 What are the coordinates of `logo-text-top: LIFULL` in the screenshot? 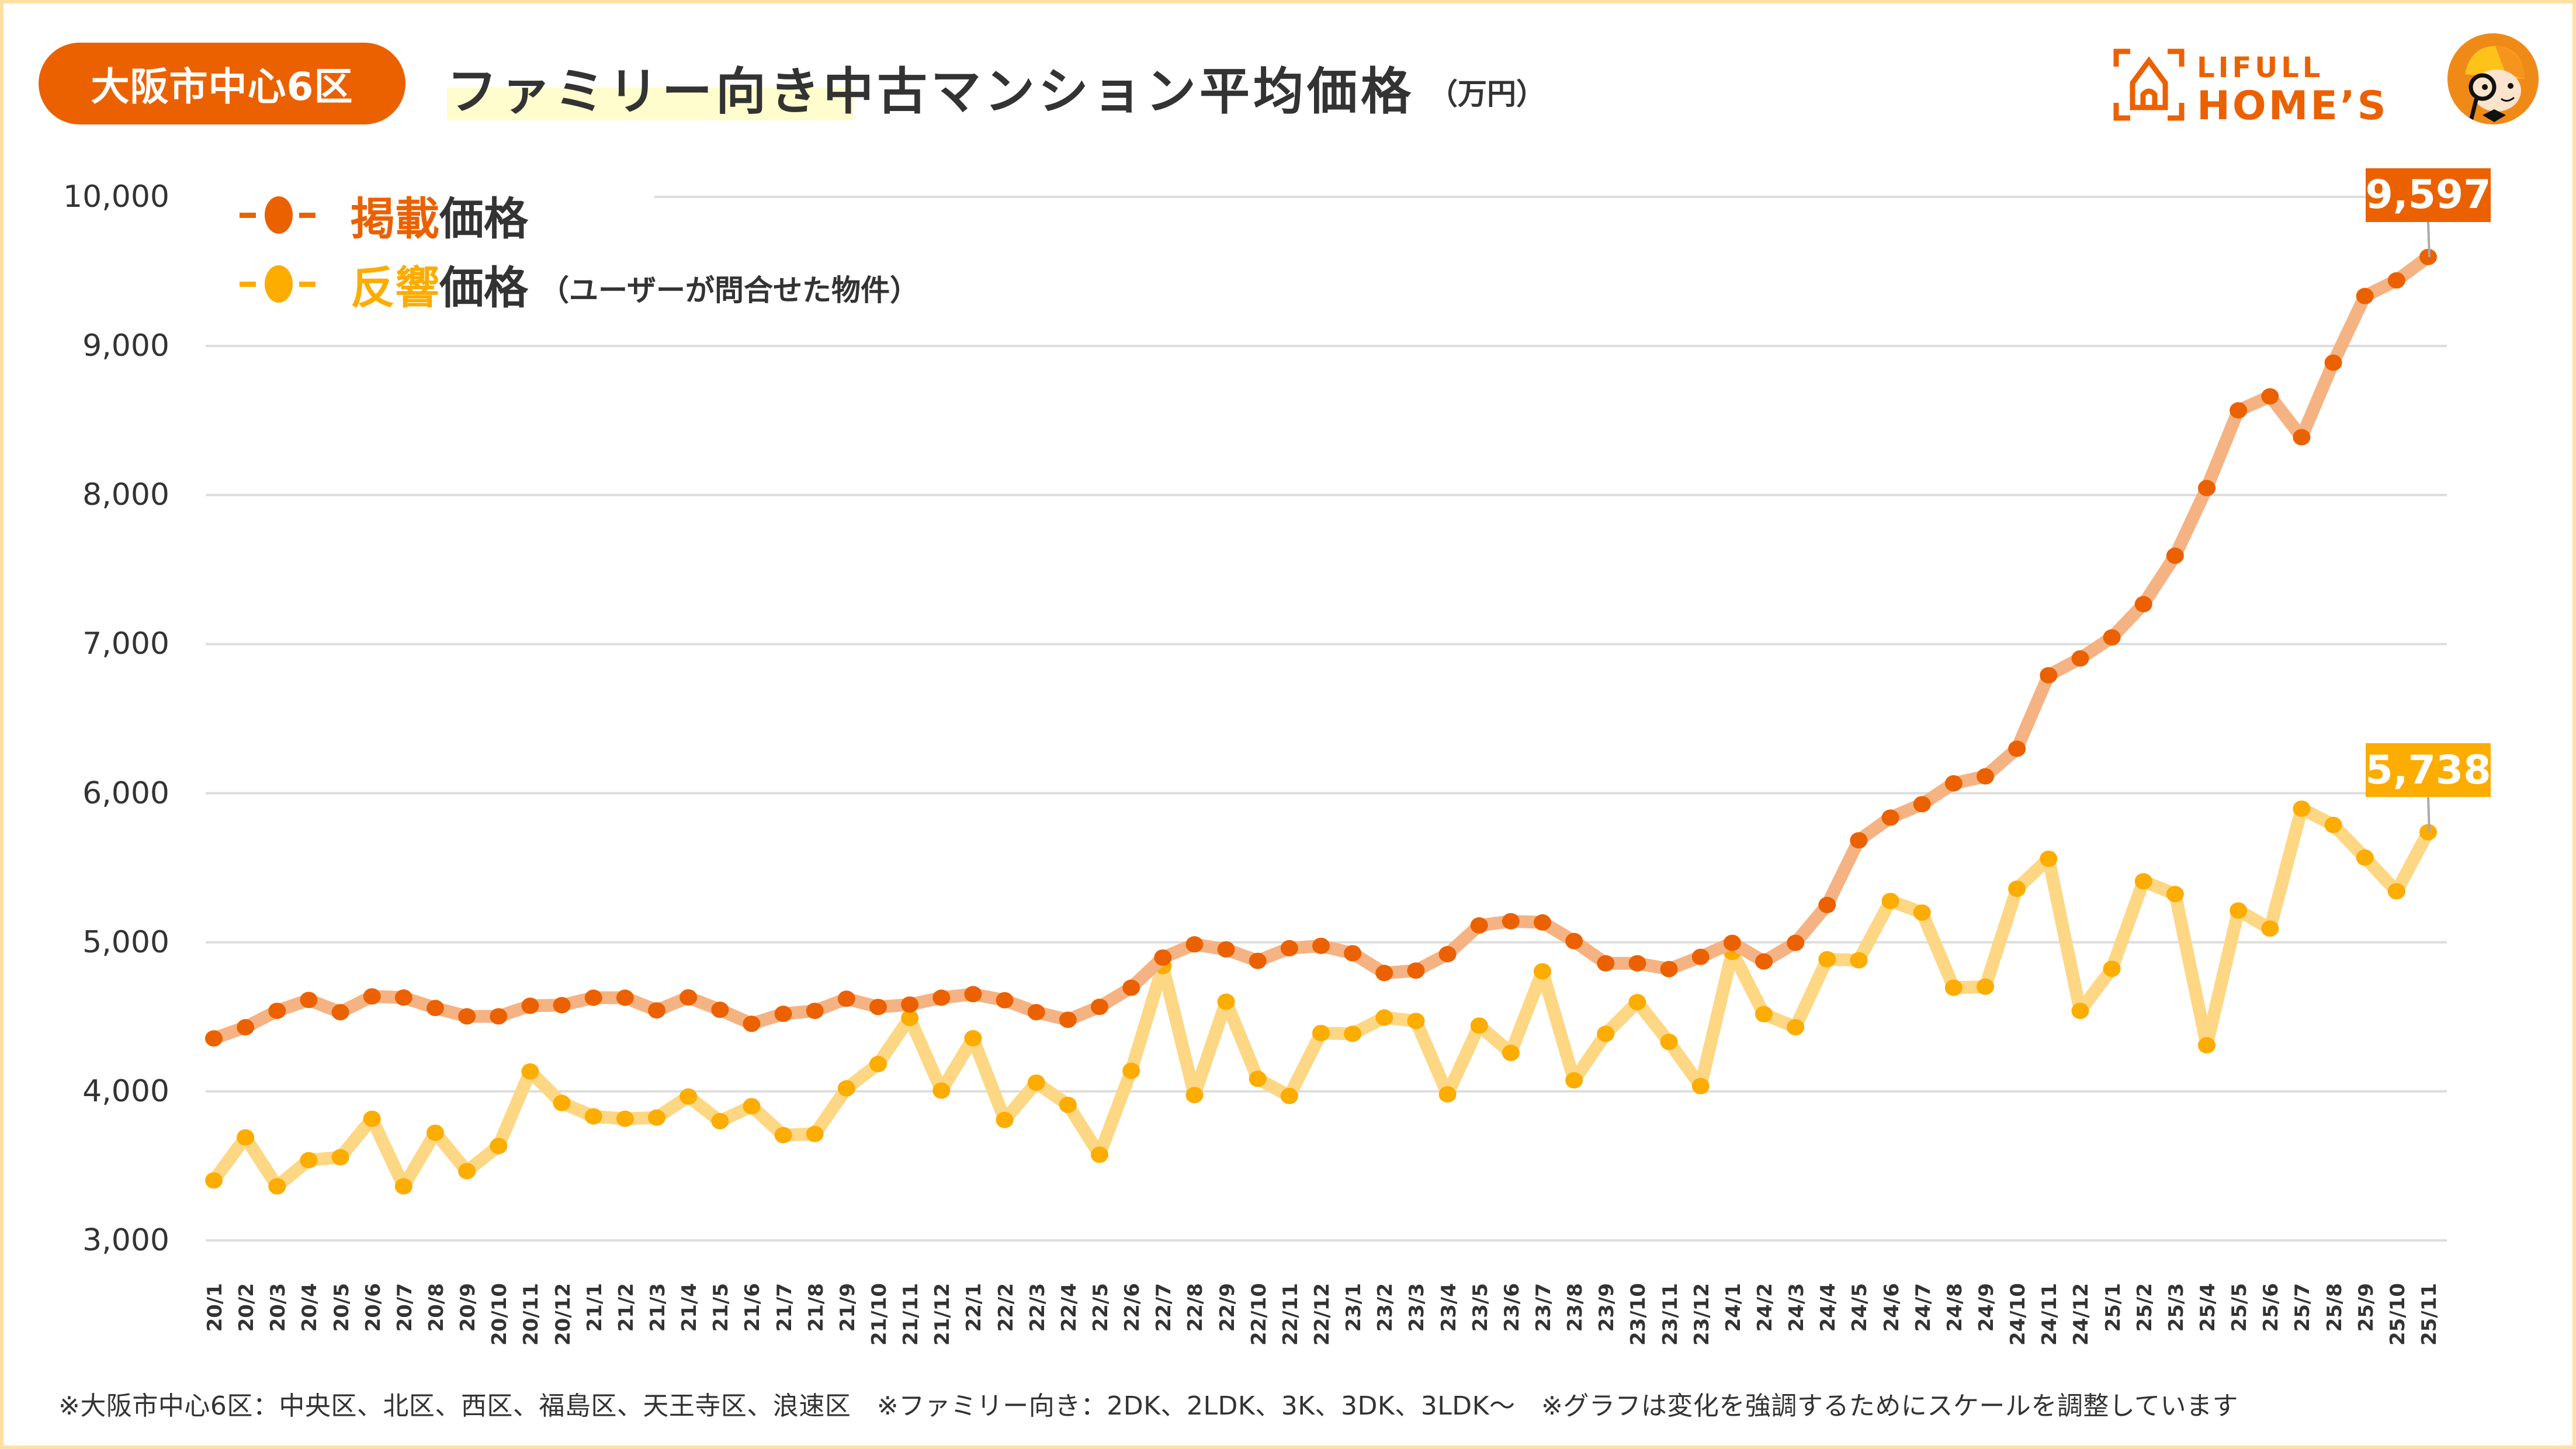 It's located at (2260, 67).